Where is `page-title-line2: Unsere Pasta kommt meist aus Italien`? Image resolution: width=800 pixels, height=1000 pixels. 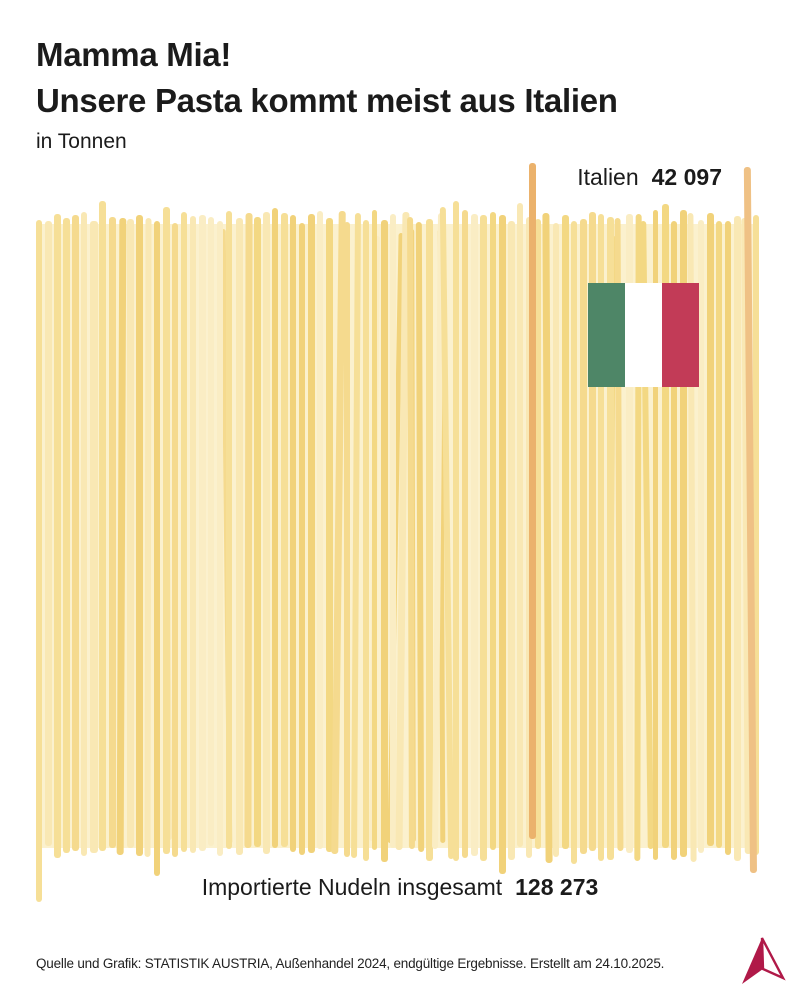 page-title-line2: Unsere Pasta kommt meist aus Italien is located at coordinates (327, 100).